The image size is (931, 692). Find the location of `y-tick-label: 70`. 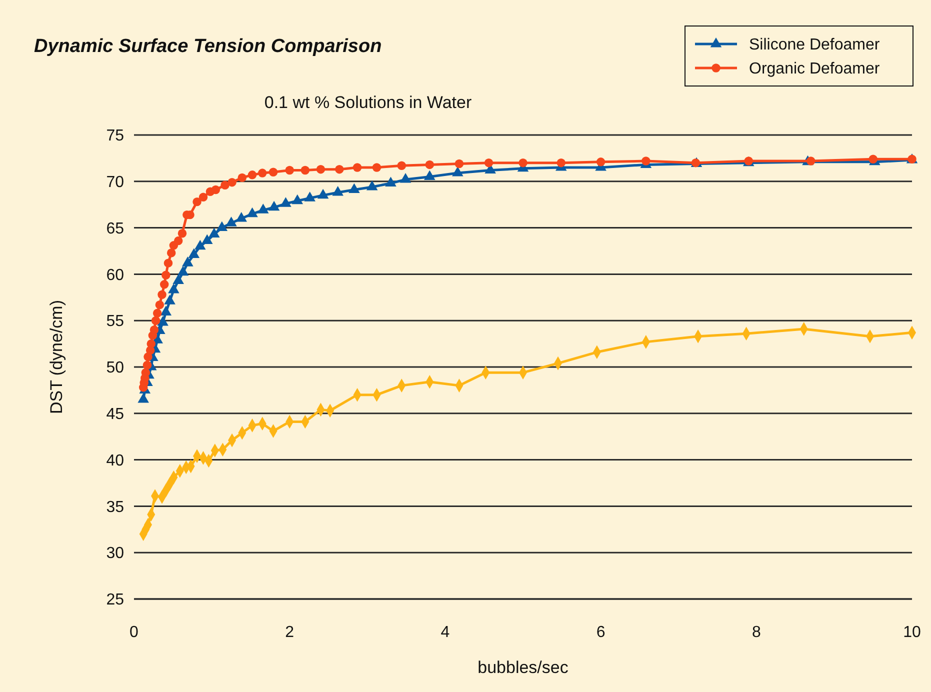

y-tick-label: 70 is located at coordinates (115, 182).